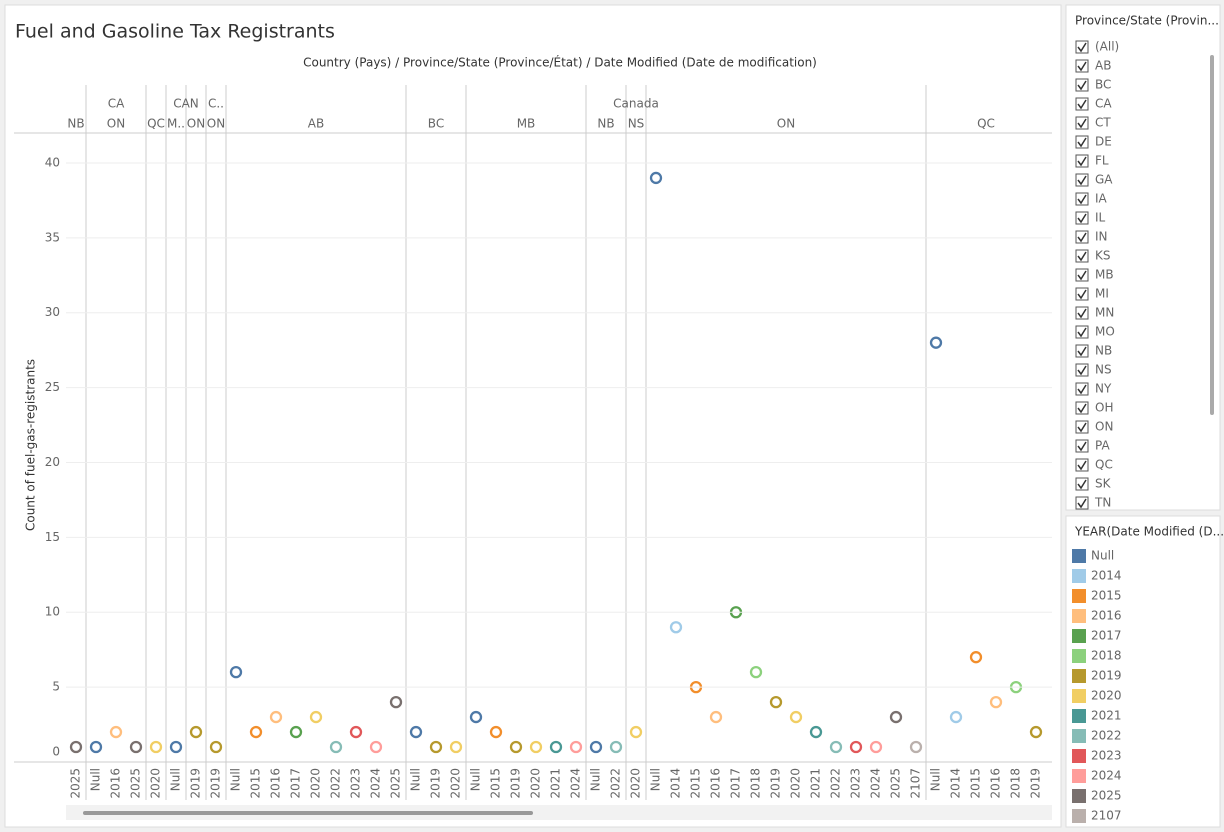 The image size is (1224, 832). I want to click on filter-item: SK, so click(1103, 484).